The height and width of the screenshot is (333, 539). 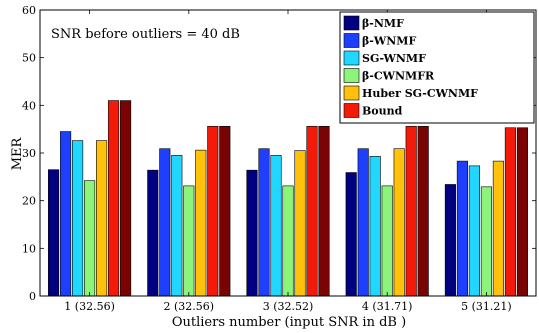 What do you see at coordinates (29, 58) in the screenshot?
I see `y-tick-label: 50` at bounding box center [29, 58].